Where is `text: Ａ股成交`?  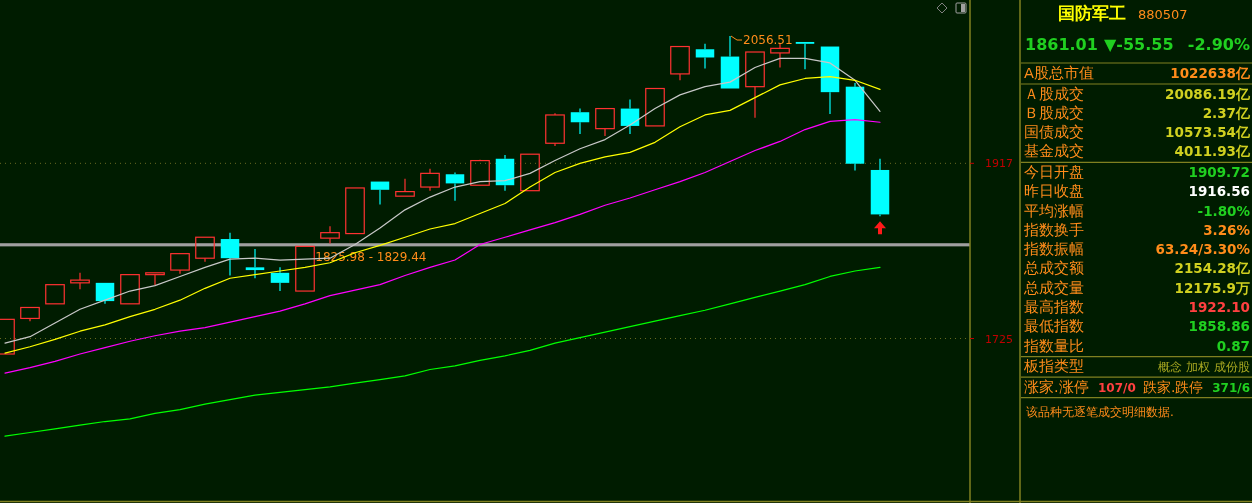
text: Ａ股成交 is located at coordinates (1054, 93).